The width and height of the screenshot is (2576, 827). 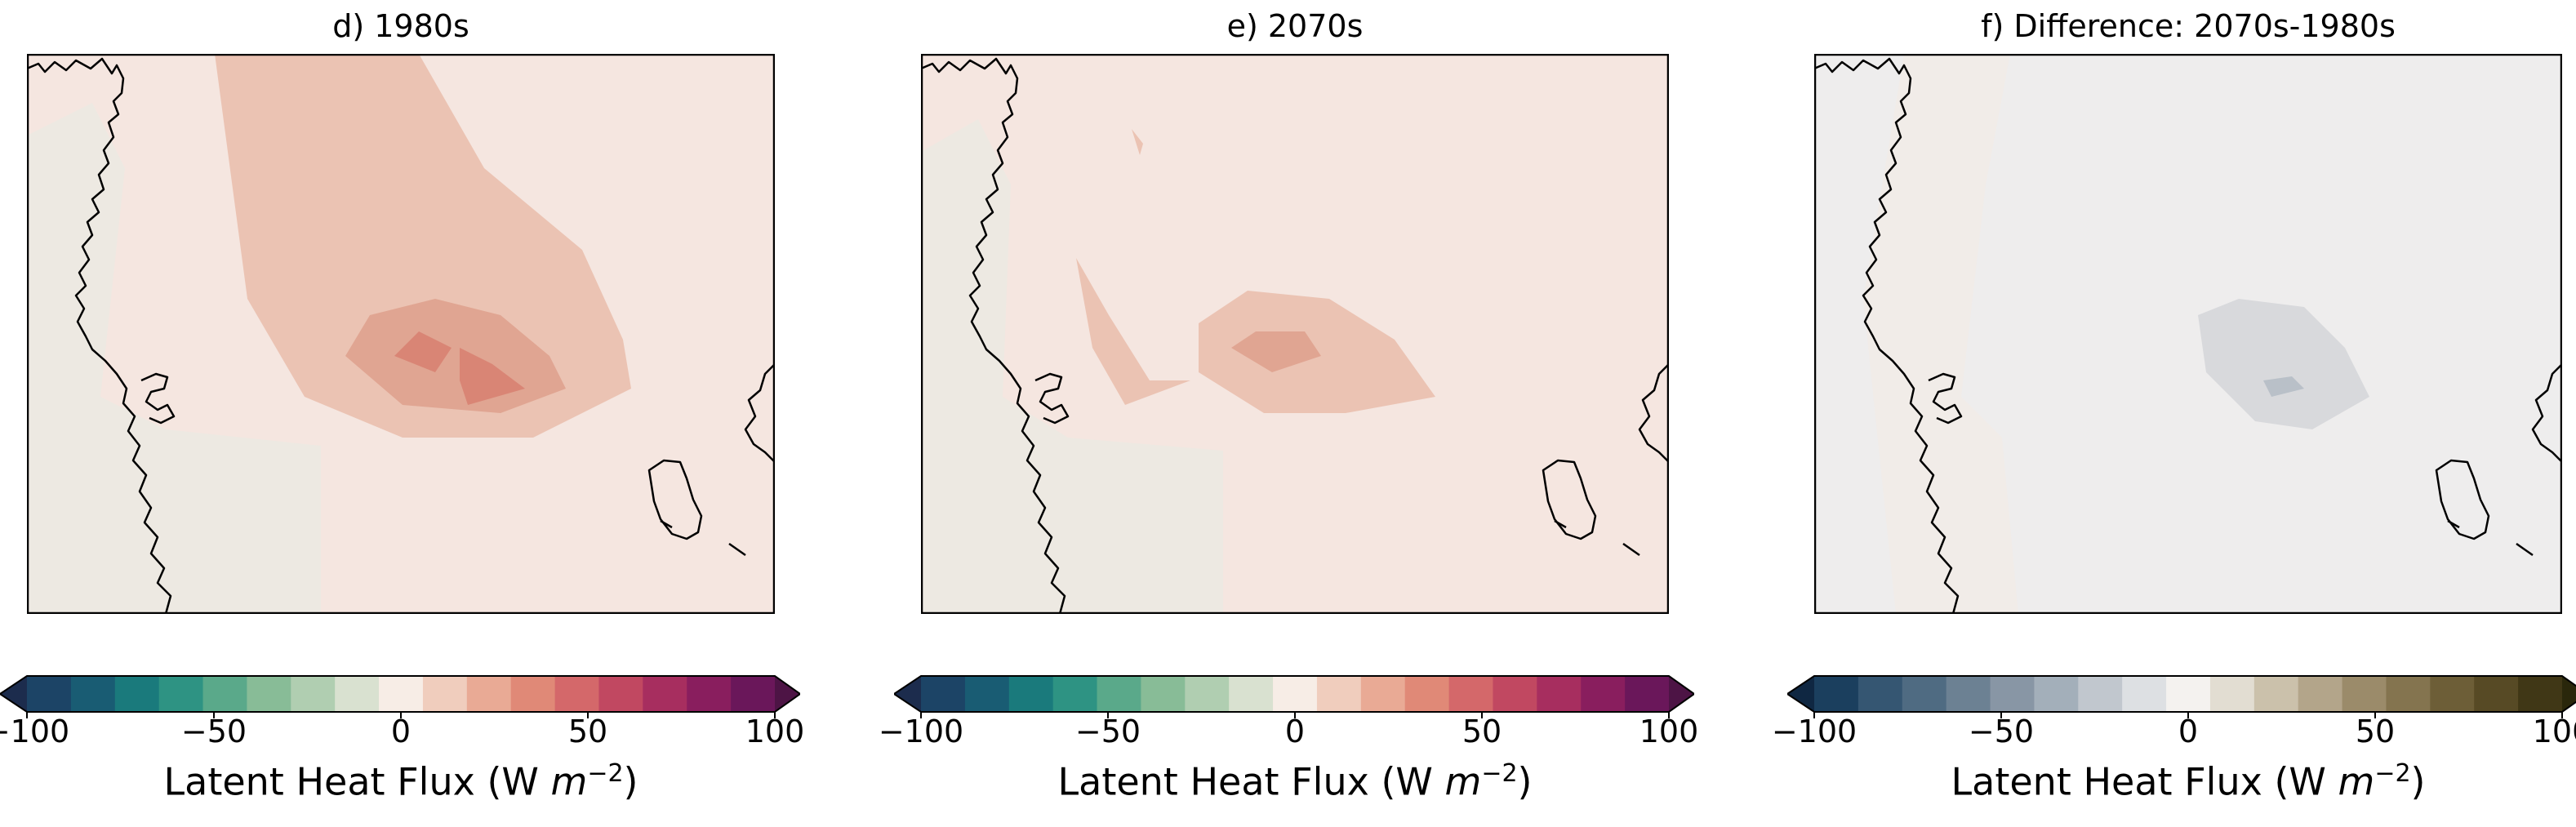 I want to click on colorbar-2070s, so click(x=1294, y=697).